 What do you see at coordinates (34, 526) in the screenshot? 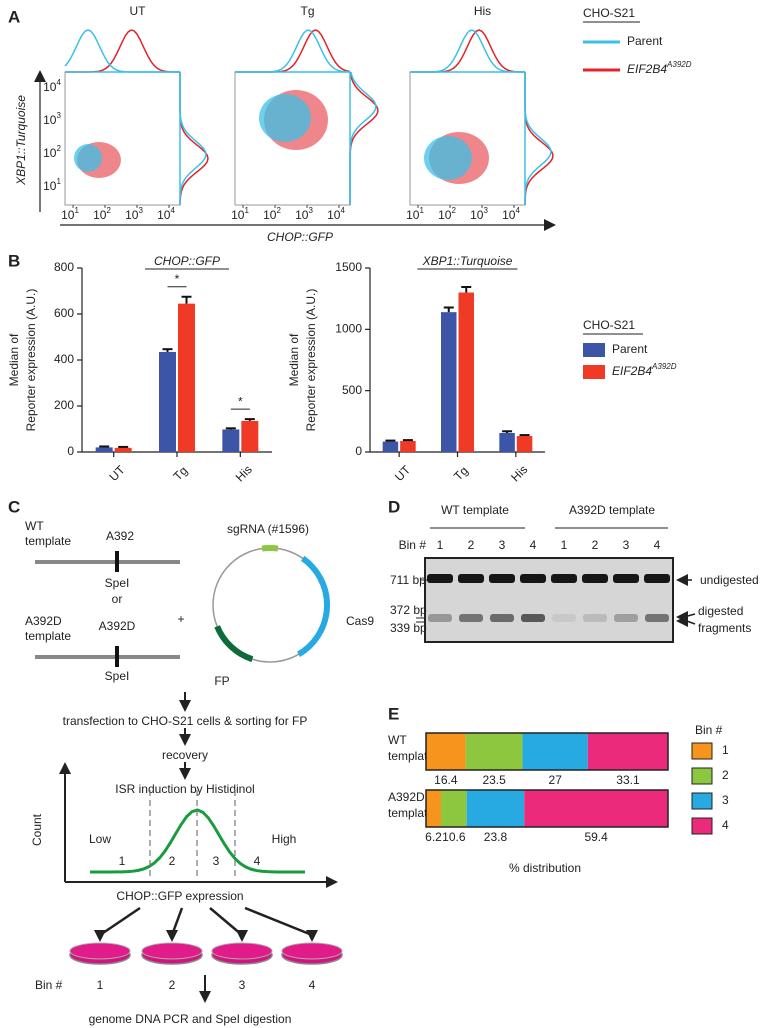
I see `template-label: WT` at bounding box center [34, 526].